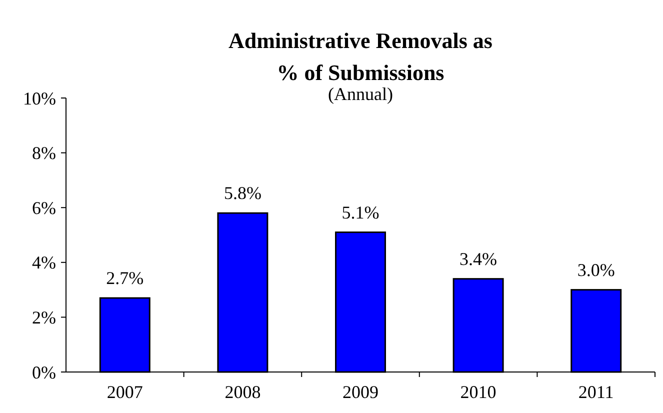  I want to click on x-tick-label: 2011, so click(596, 392).